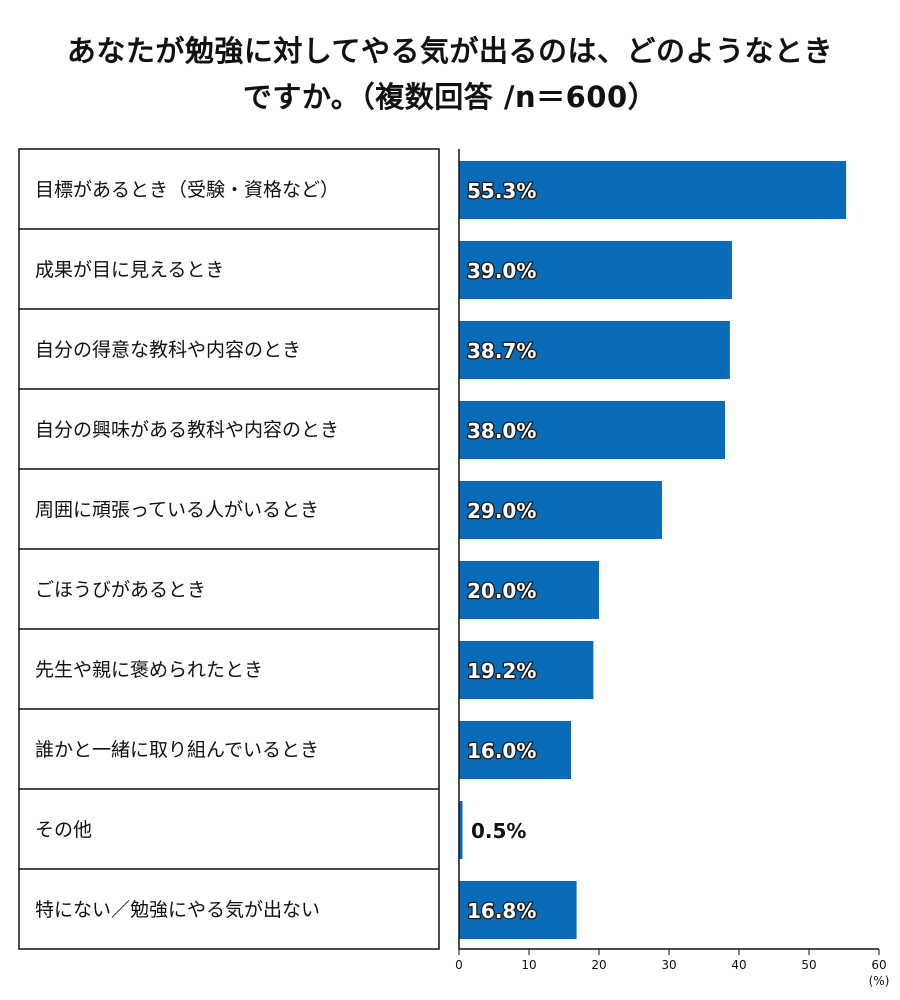 The image size is (900, 1000). I want to click on x-tick-label: 50, so click(808, 965).